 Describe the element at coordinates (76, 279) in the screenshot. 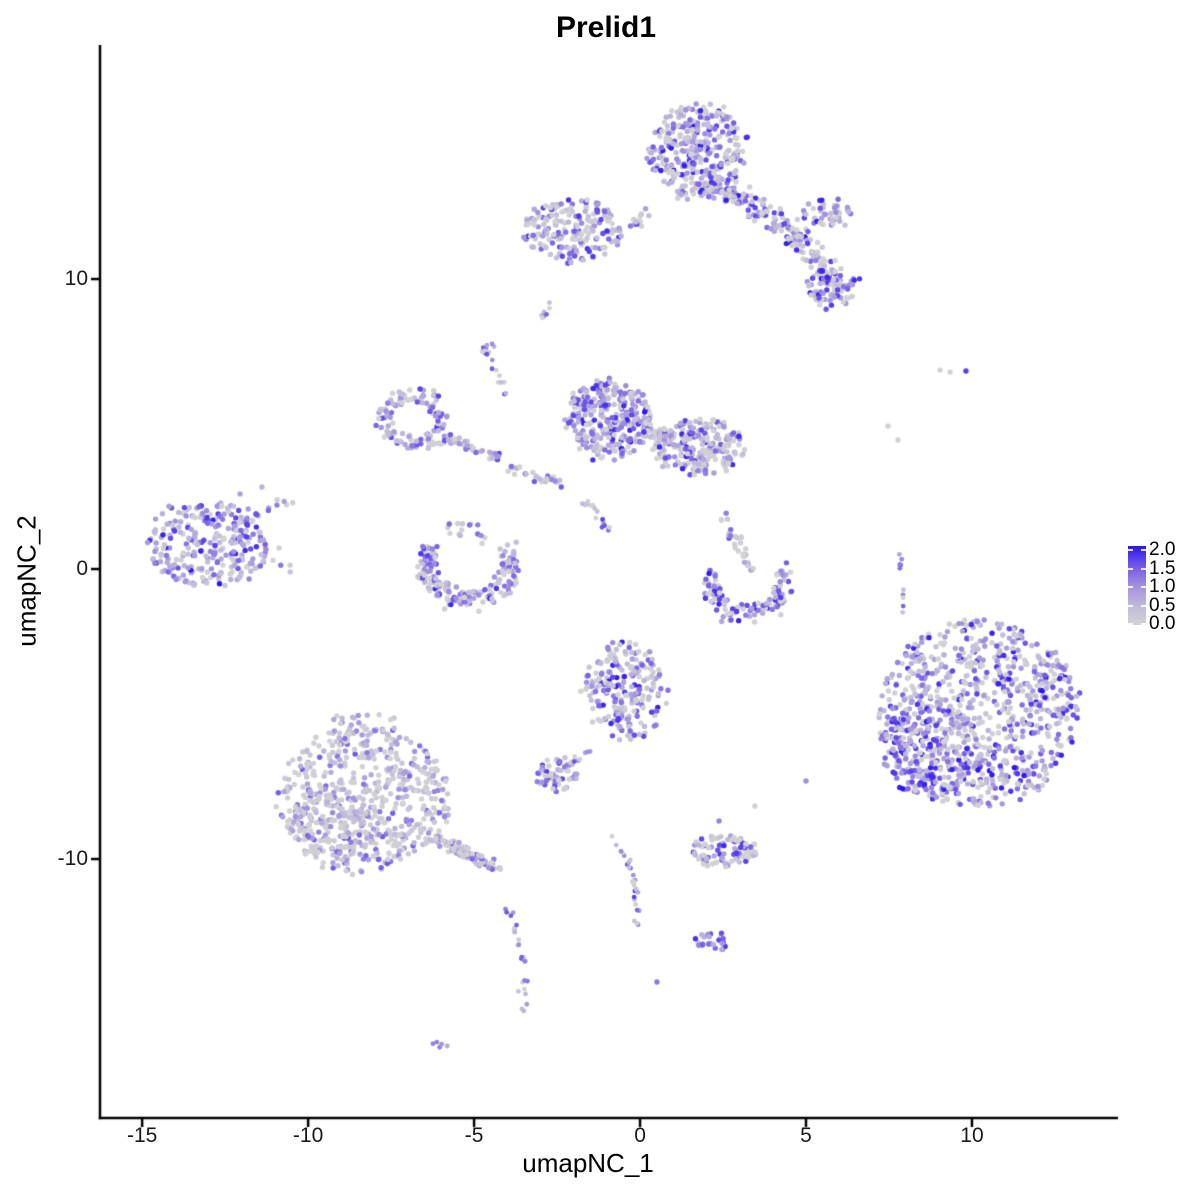

I see `y-tick-label: 10` at that location.